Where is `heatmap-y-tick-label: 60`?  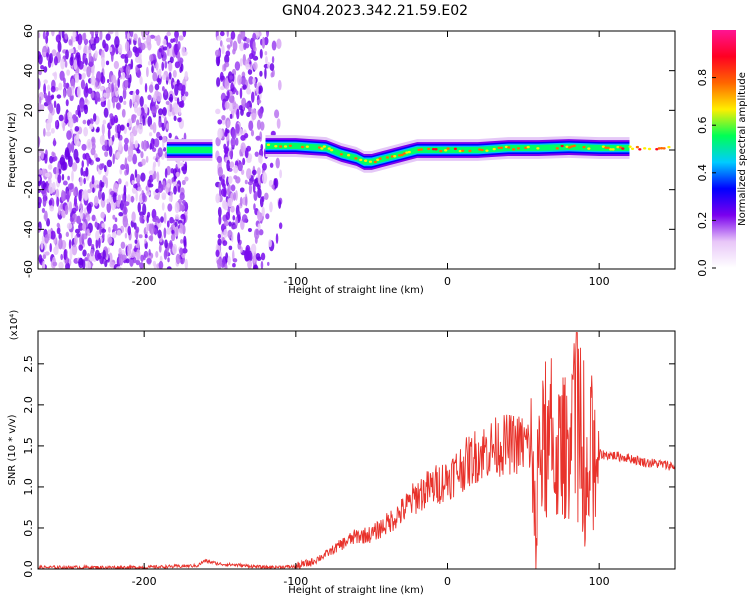 heatmap-y-tick-label: 60 is located at coordinates (28, 31).